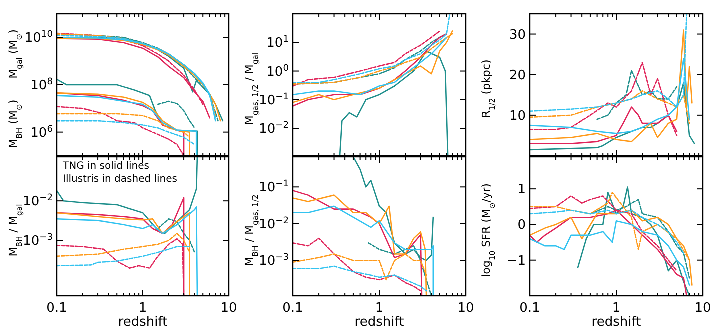 The image size is (728, 333). I want to click on y-tick-label: 10, so click(517, 116).